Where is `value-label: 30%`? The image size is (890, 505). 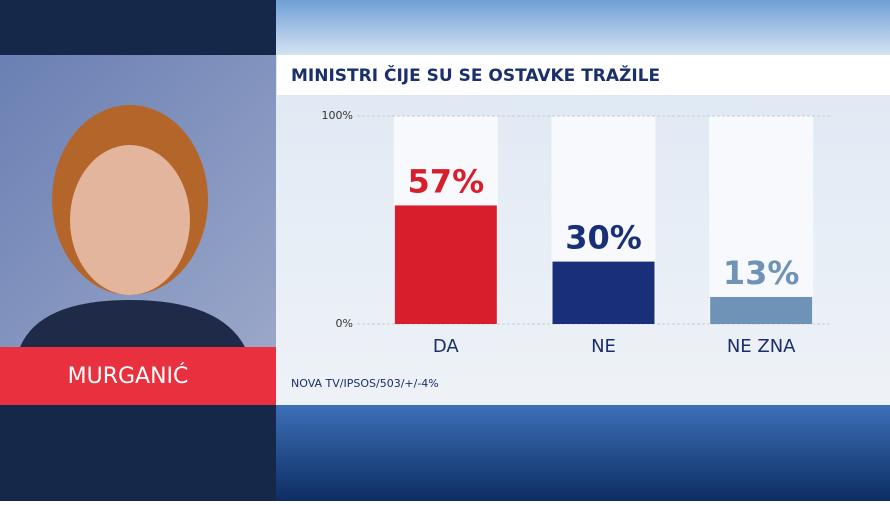
value-label: 30% is located at coordinates (603, 238).